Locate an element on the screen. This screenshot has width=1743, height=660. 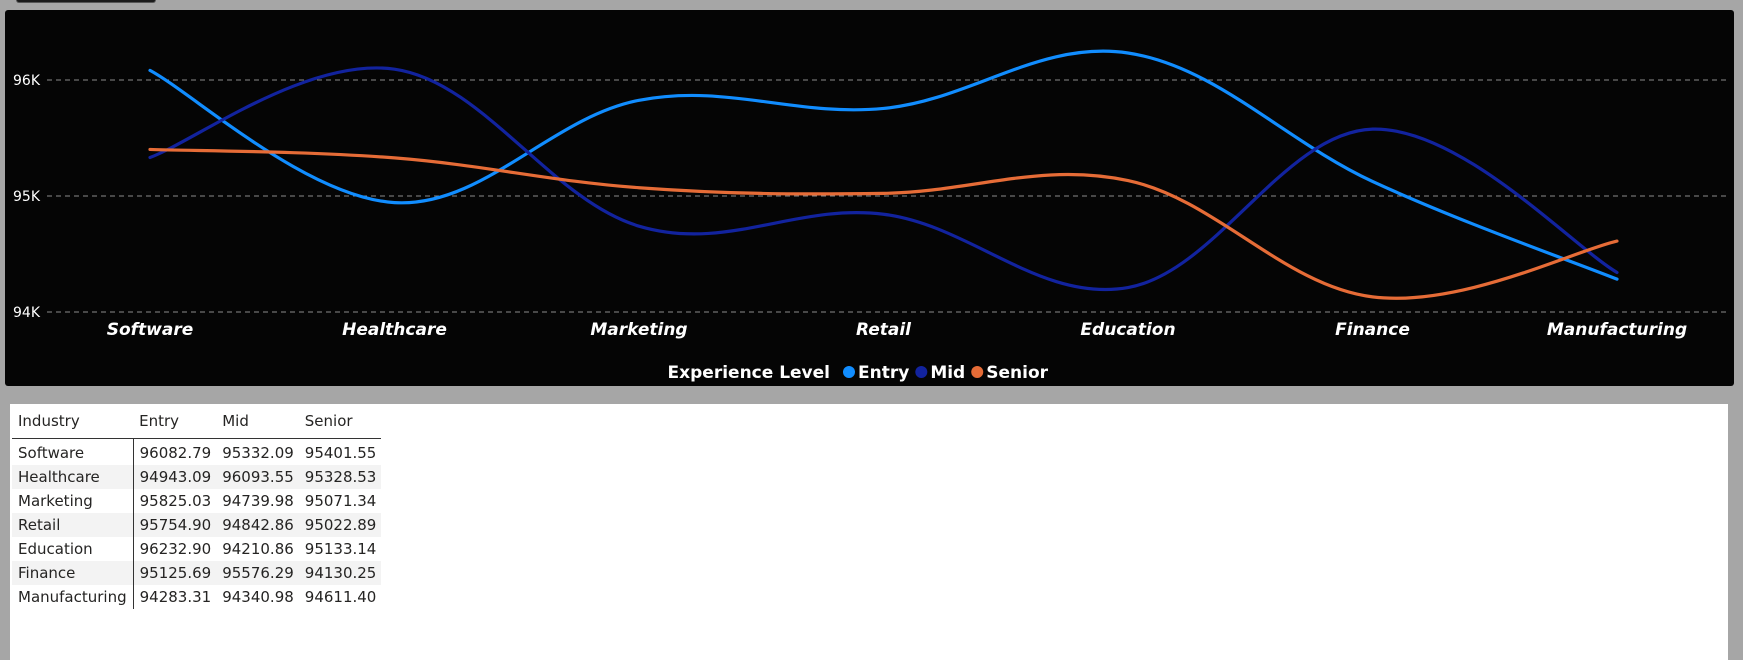
cell-industry: Software is located at coordinates (73, 451).